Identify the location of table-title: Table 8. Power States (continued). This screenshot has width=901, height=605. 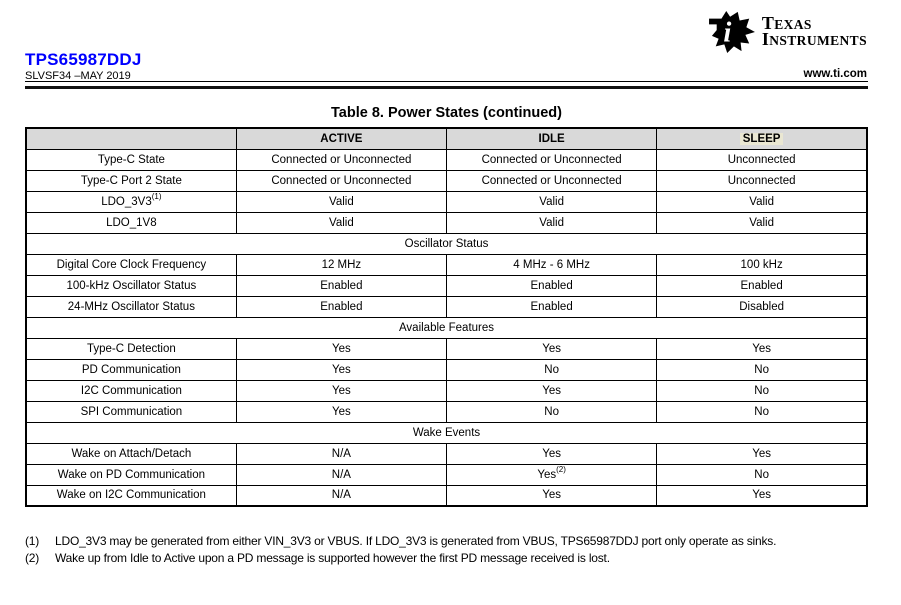
(446, 113).